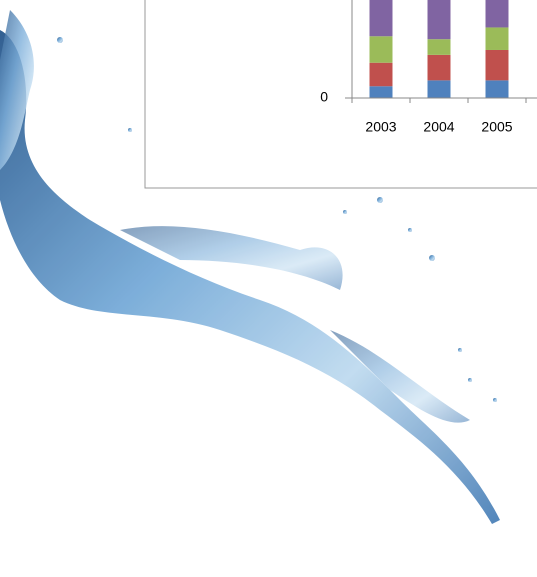  Describe the element at coordinates (496, 127) in the screenshot. I see `x-tick-label: 2005` at that location.